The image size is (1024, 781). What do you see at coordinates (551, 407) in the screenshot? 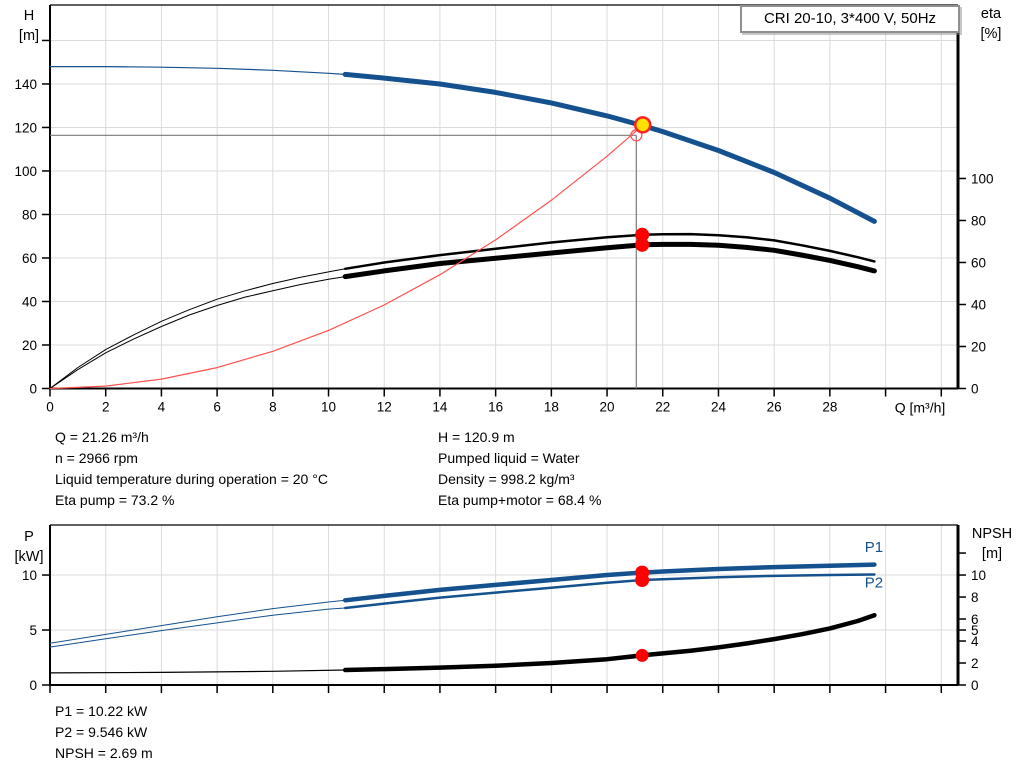
I see `svg-text: 18` at bounding box center [551, 407].